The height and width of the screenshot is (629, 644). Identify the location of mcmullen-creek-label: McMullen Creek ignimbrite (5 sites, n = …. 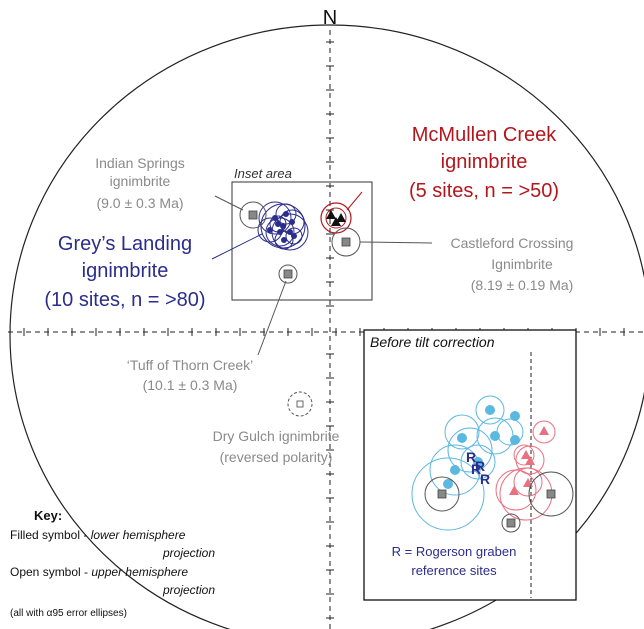
(484, 163).